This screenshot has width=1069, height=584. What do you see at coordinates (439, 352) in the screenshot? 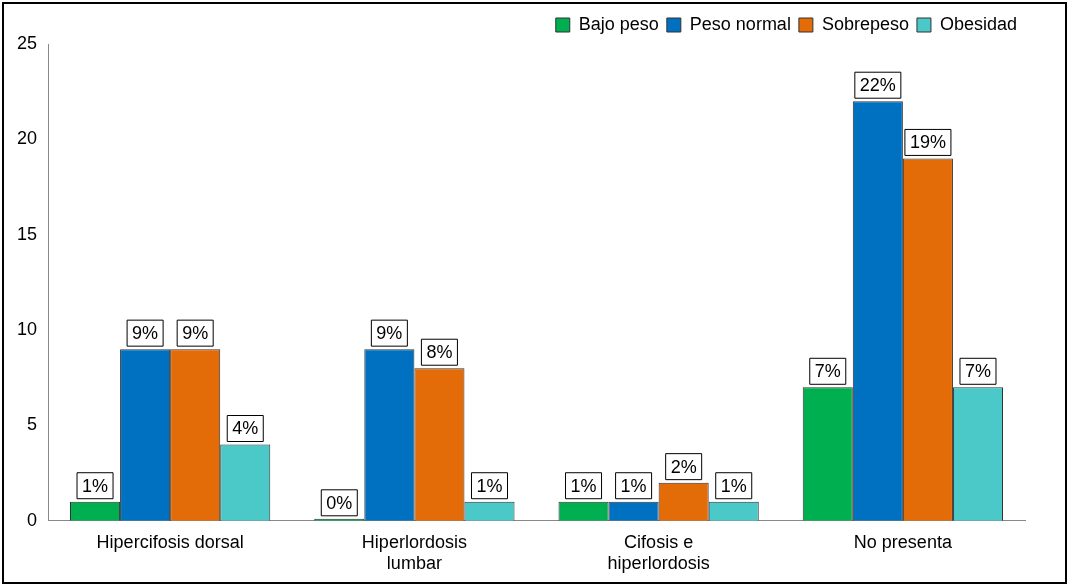
I see `data-label: 8%` at bounding box center [439, 352].